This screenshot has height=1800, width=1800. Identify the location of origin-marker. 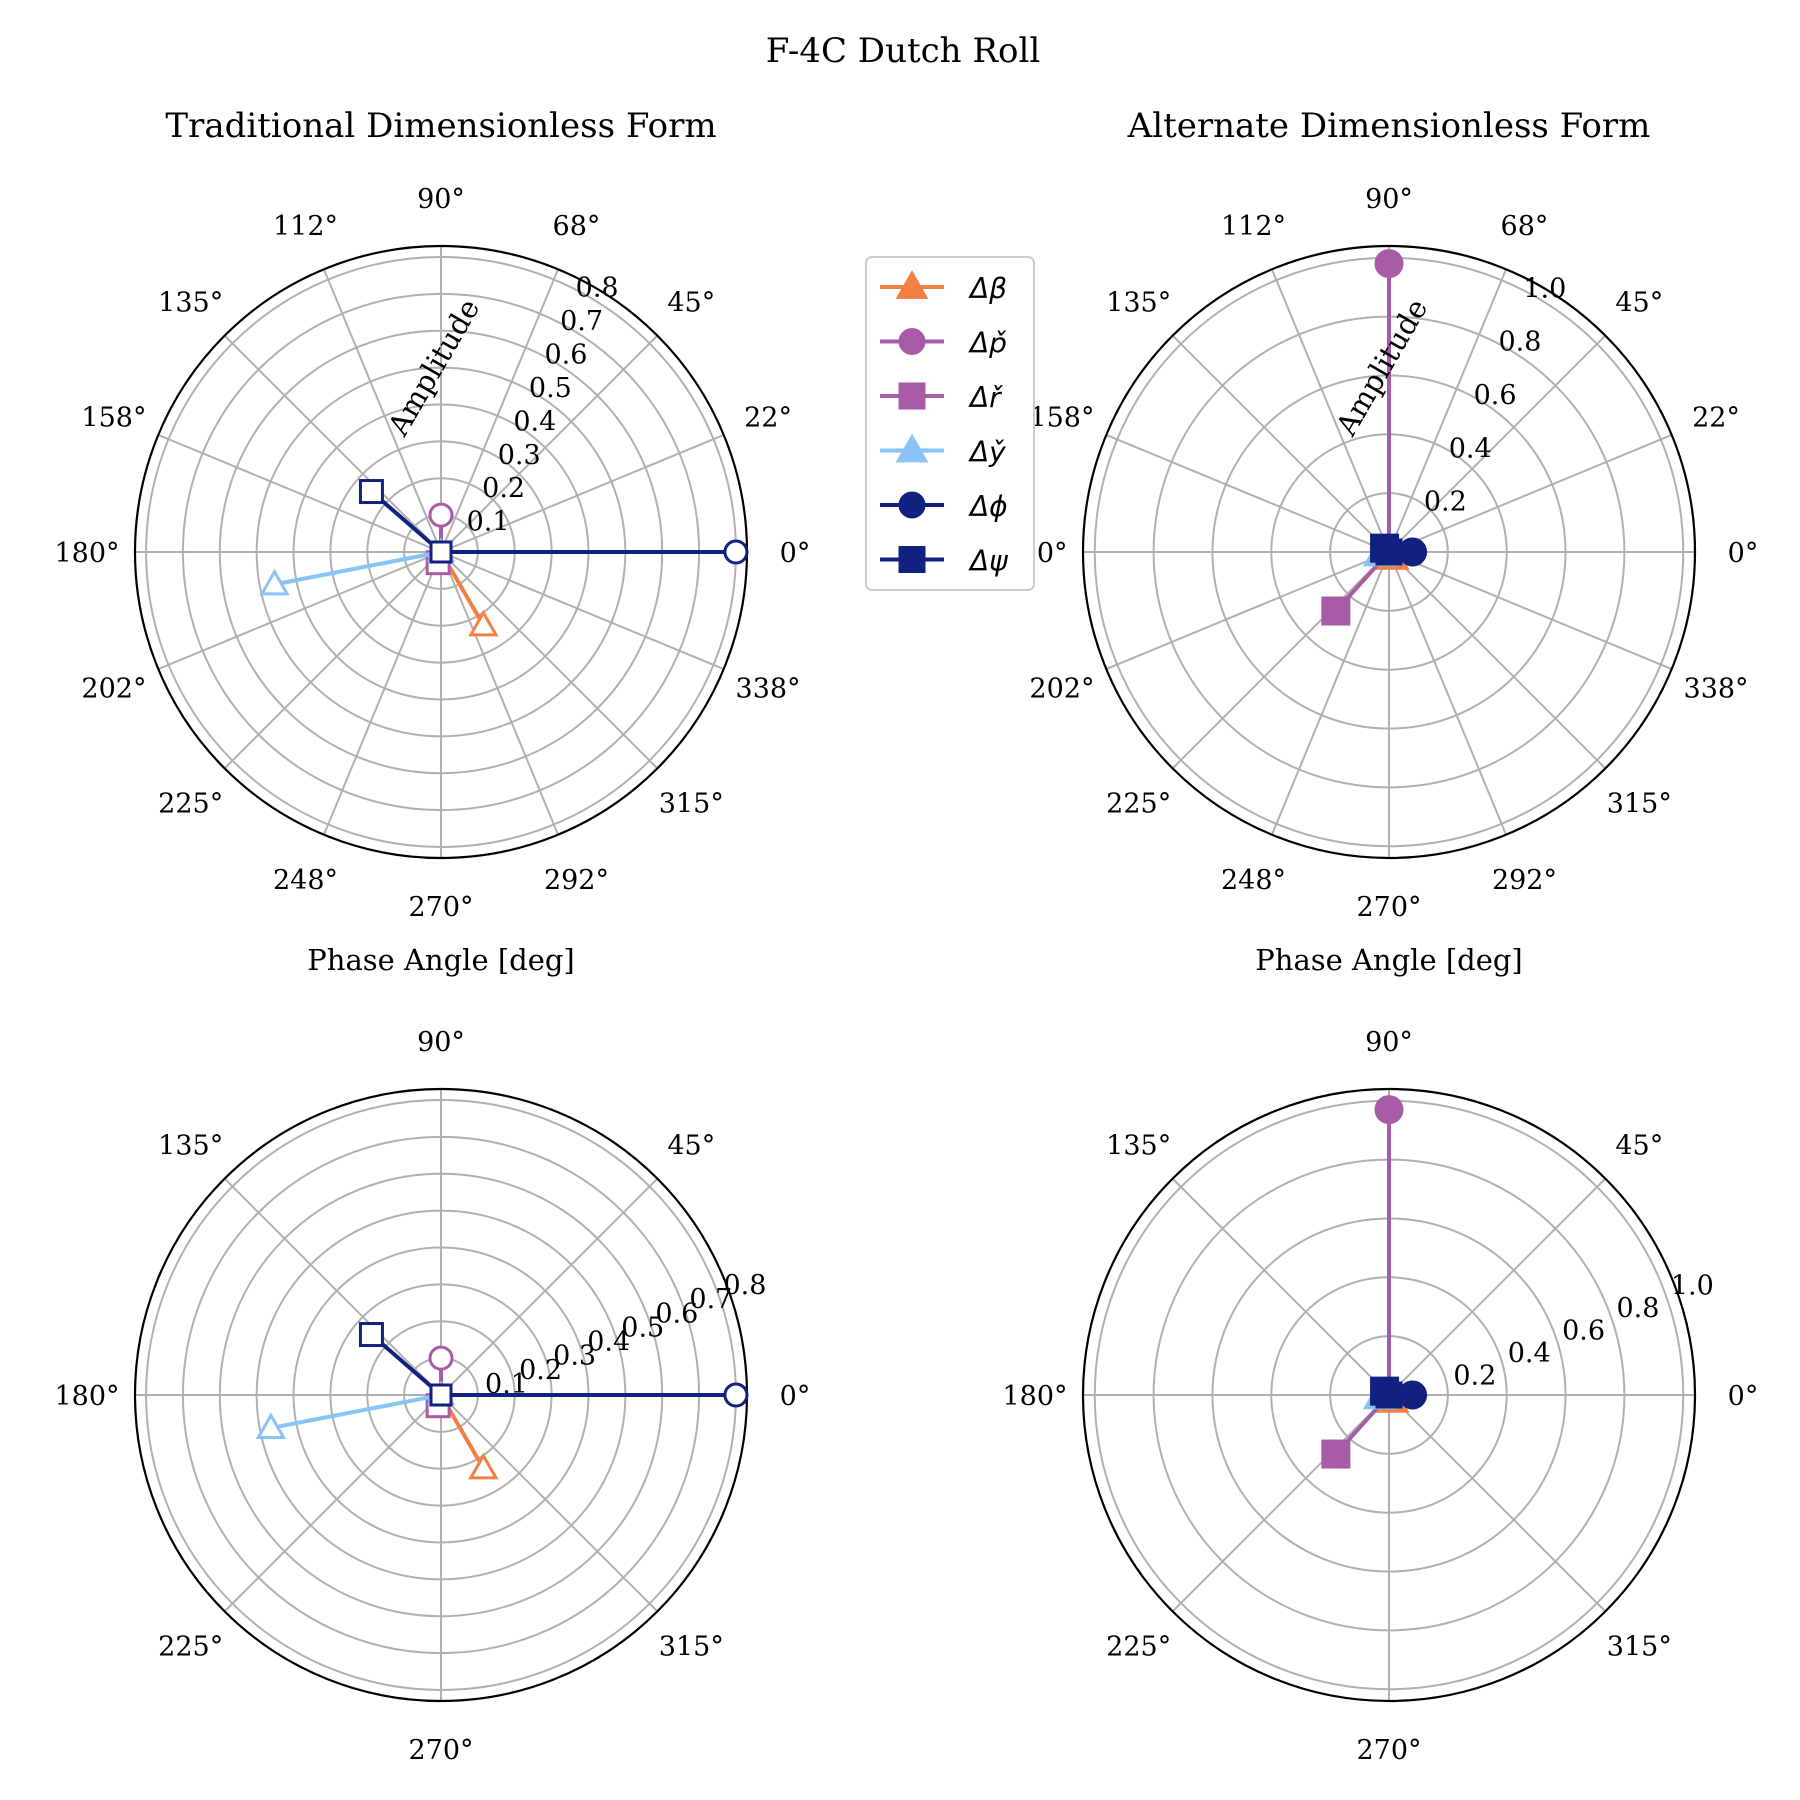
(441, 552).